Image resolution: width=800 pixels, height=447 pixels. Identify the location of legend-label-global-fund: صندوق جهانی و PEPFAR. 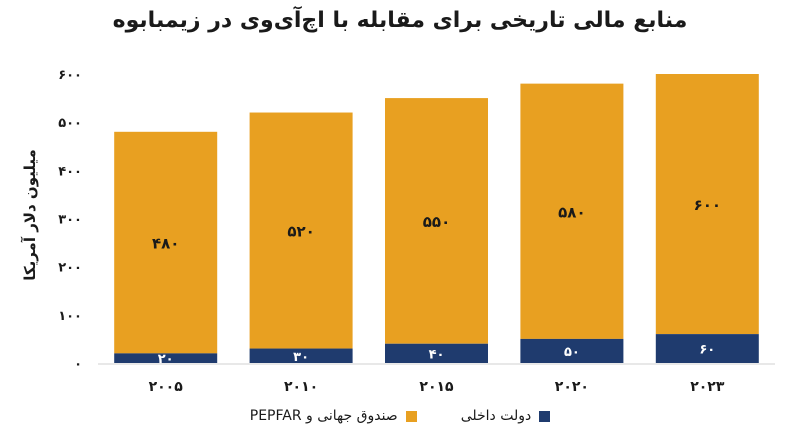
(323, 416).